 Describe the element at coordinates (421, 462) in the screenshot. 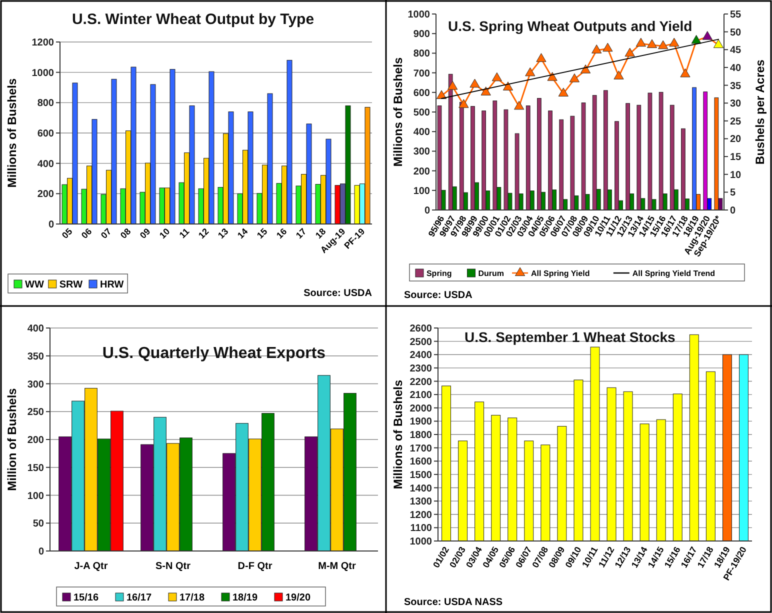

I see `y-tick-label: 1600` at that location.